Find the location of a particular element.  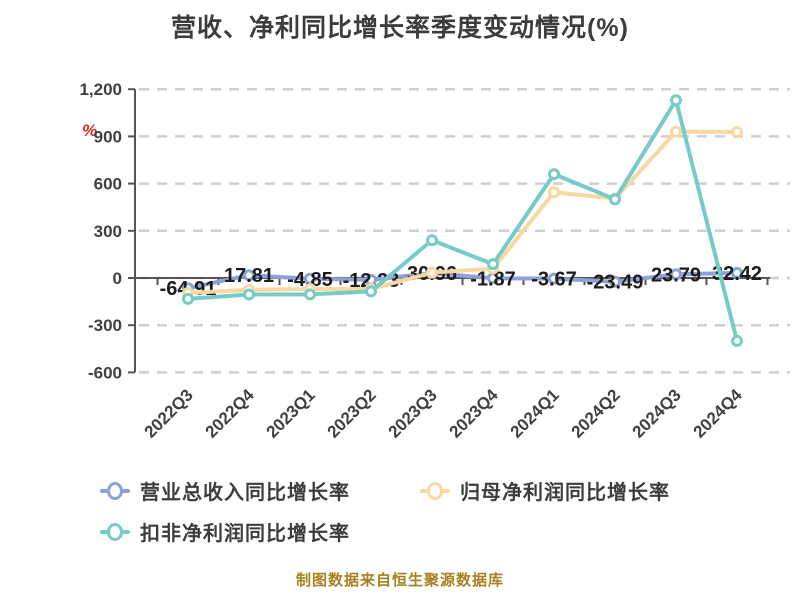

legend-label: 归母净利润同比增长率 is located at coordinates (565, 493).